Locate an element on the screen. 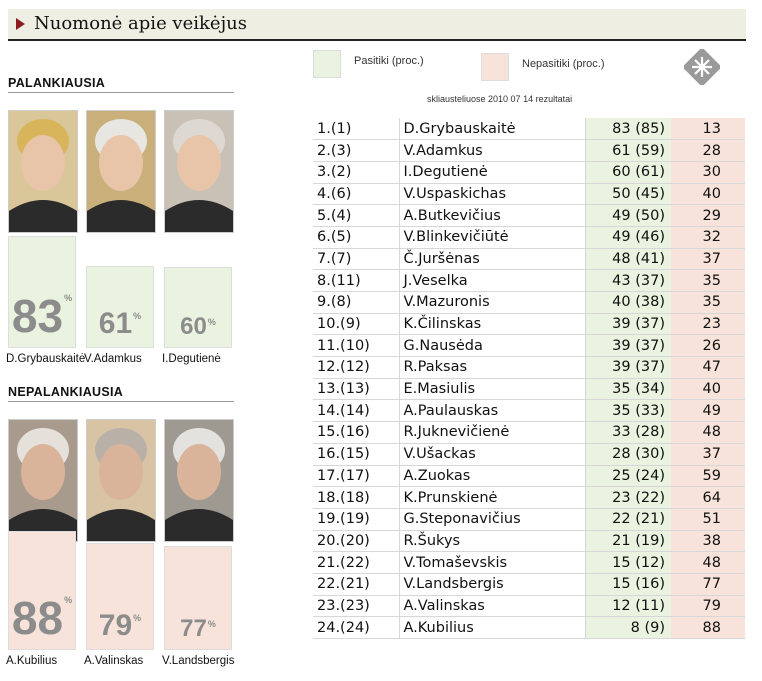  table-row: 9.(8) V.Mazuronis 40 (38) 35 is located at coordinates (529, 302).